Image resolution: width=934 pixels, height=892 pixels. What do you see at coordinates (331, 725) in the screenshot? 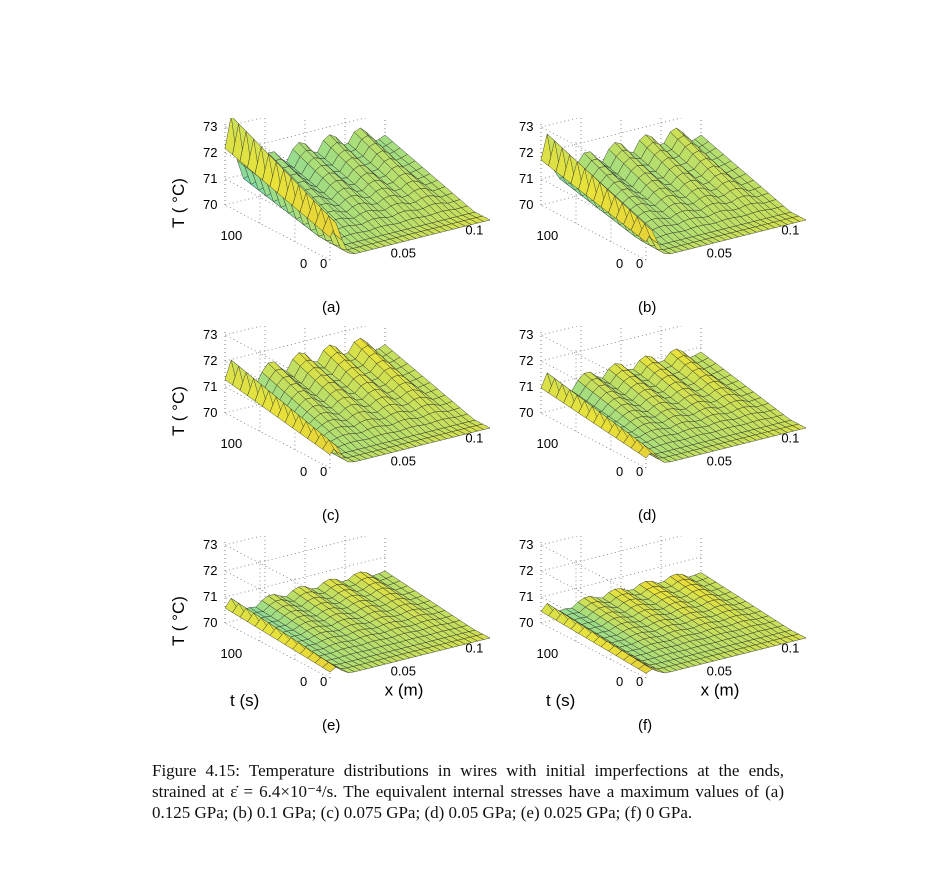
I see `panel-label: (e)` at bounding box center [331, 725].